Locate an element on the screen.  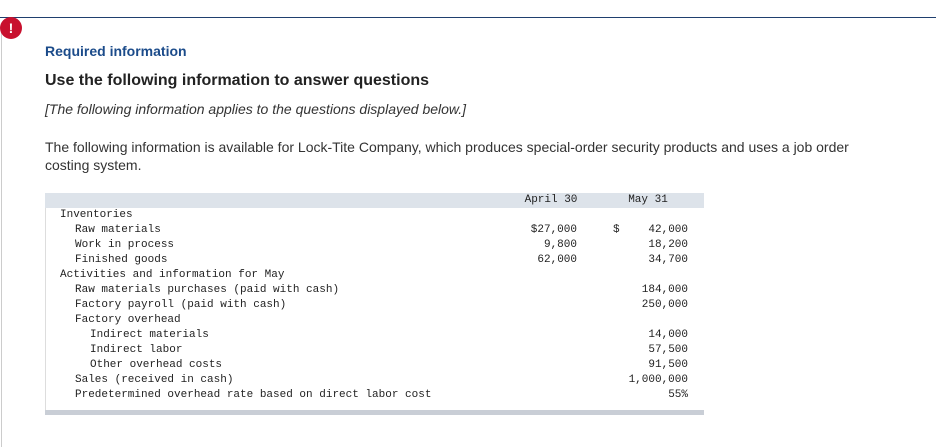
table-header is located at coordinates (374, 200).